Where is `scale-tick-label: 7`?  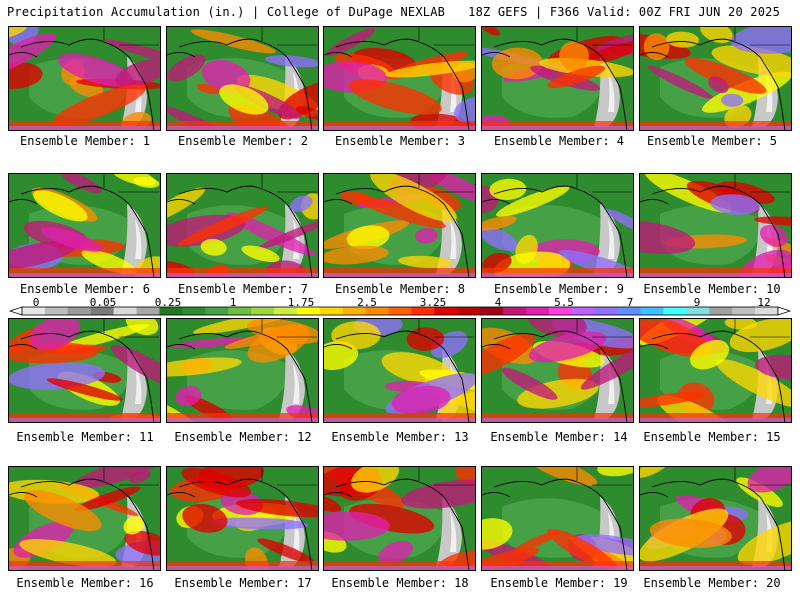
scale-tick-label: 7 is located at coordinates (630, 302).